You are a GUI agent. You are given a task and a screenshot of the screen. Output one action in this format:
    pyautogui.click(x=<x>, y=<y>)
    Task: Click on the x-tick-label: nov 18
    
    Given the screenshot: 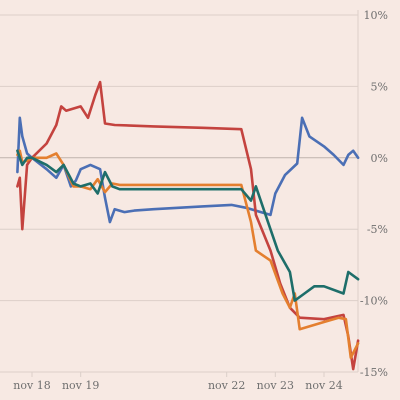 What is the action you would take?
    pyautogui.click(x=31, y=385)
    